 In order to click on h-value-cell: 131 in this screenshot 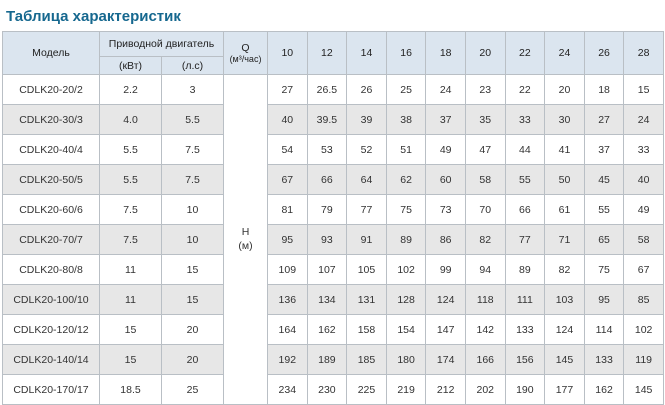, I will do `click(366, 299)`.